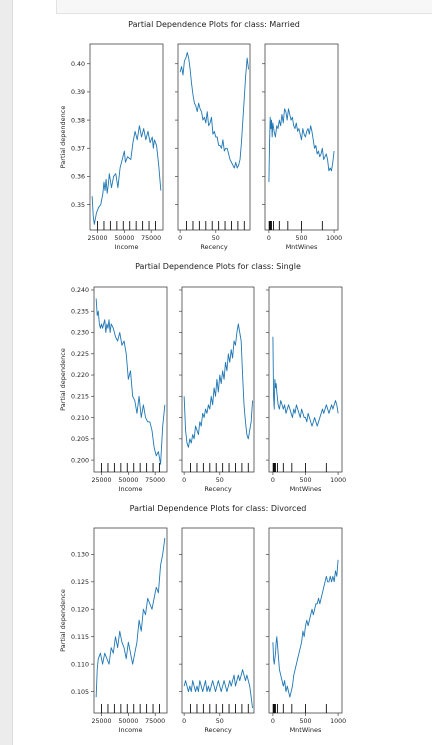  I want to click on y-tick-label: 0.105, so click(80, 692).